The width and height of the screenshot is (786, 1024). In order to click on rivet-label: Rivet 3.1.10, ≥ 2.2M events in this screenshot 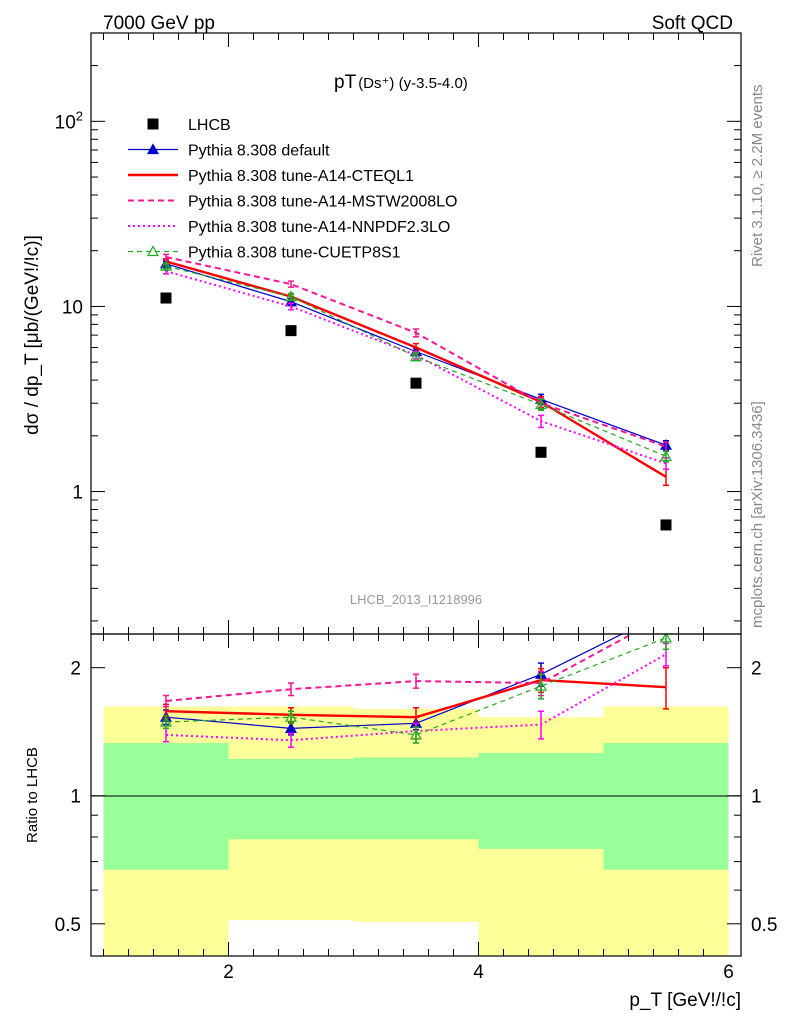, I will do `click(757, 176)`.